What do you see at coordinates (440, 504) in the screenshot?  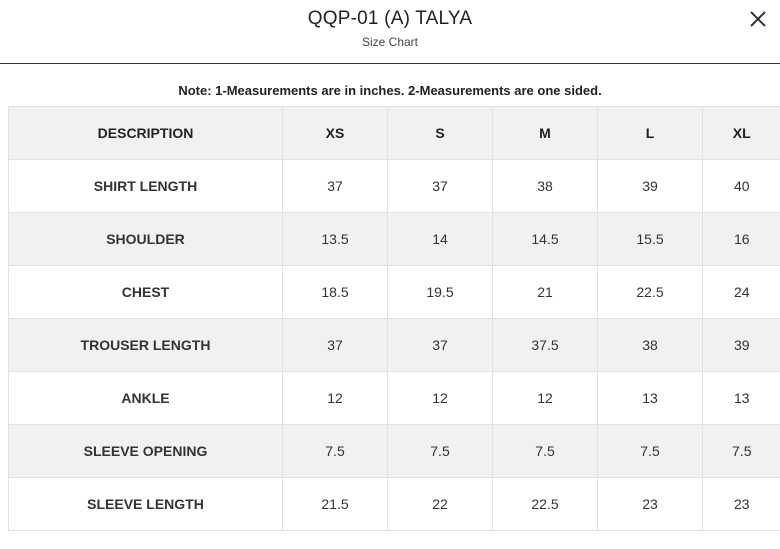 I see `table-cell: 22` at bounding box center [440, 504].